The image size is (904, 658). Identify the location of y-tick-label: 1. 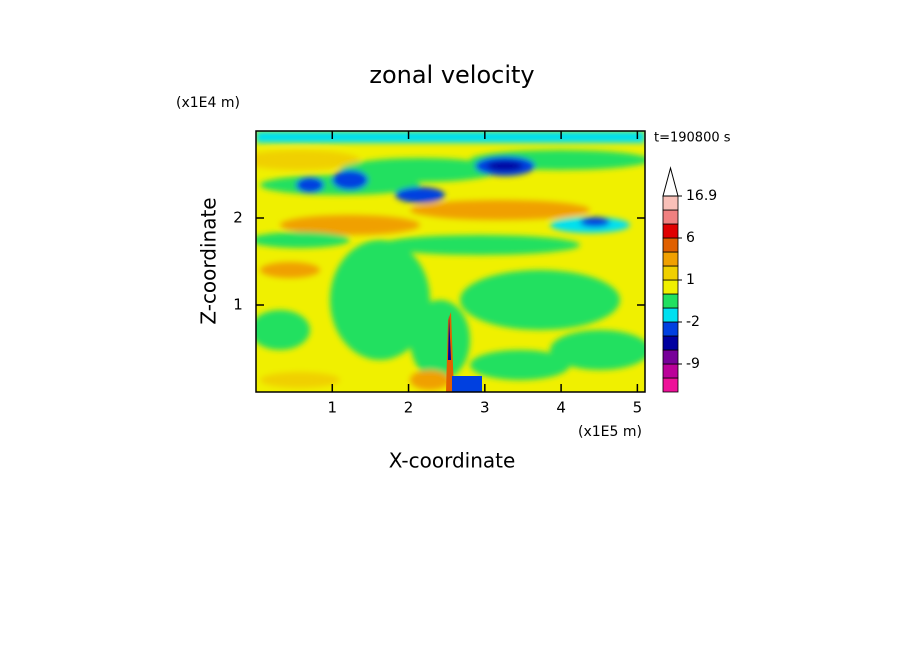
(238, 305).